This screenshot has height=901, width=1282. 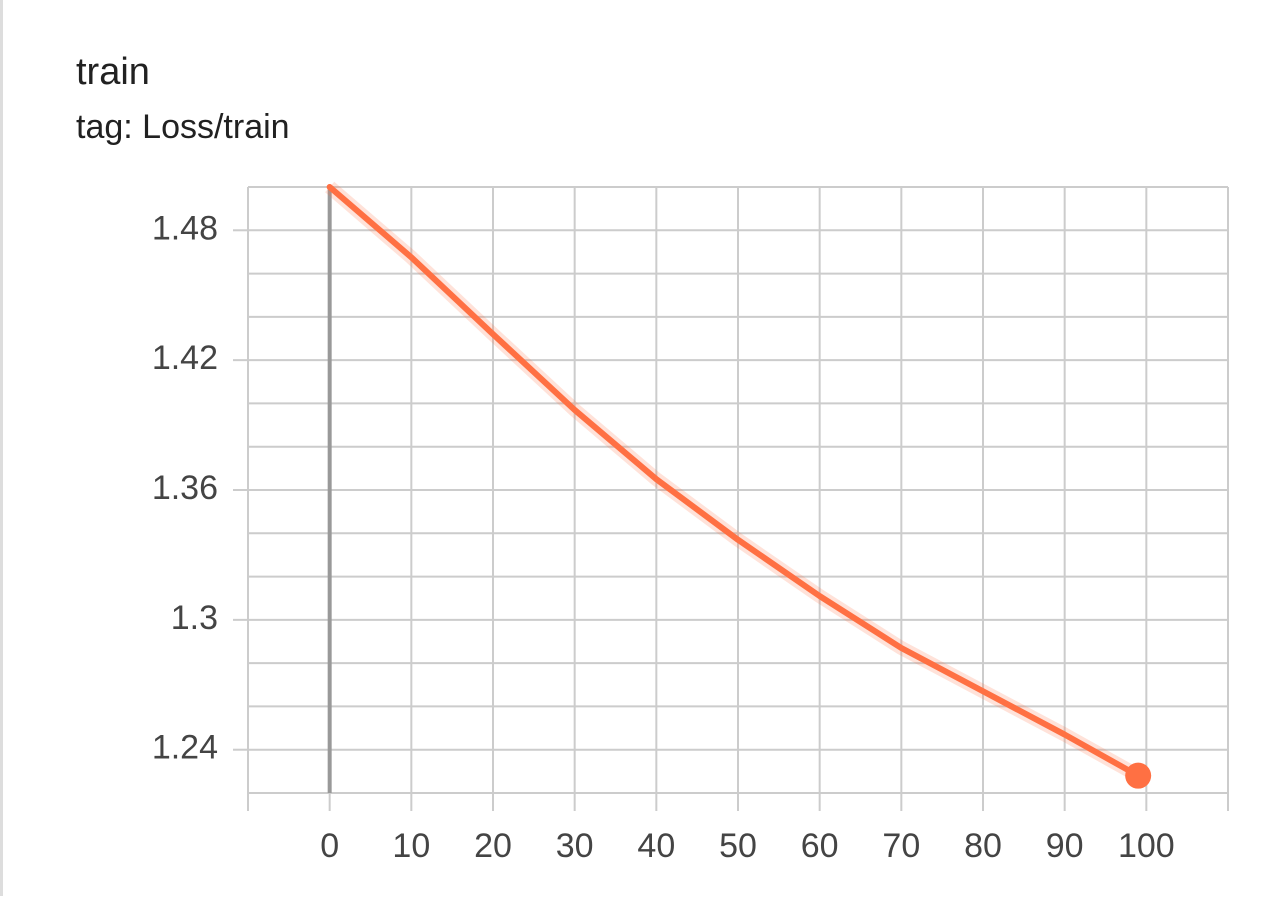 I want to click on x-tick-label: 10, so click(x=411, y=846).